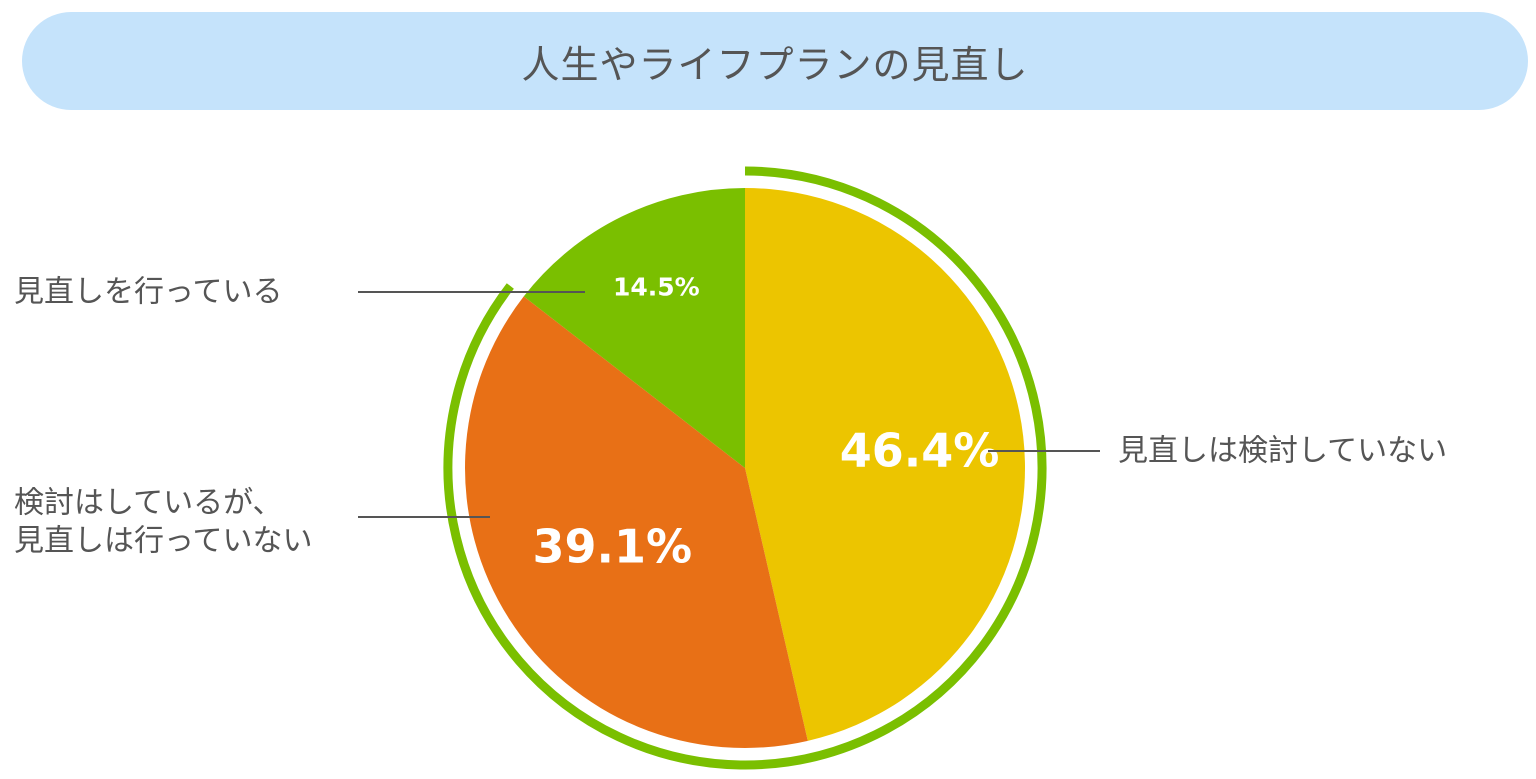 The height and width of the screenshot is (779, 1536). Describe the element at coordinates (163, 522) in the screenshot. I see `slice-category-label: 検討はしているが、見直しは行っていない` at that location.